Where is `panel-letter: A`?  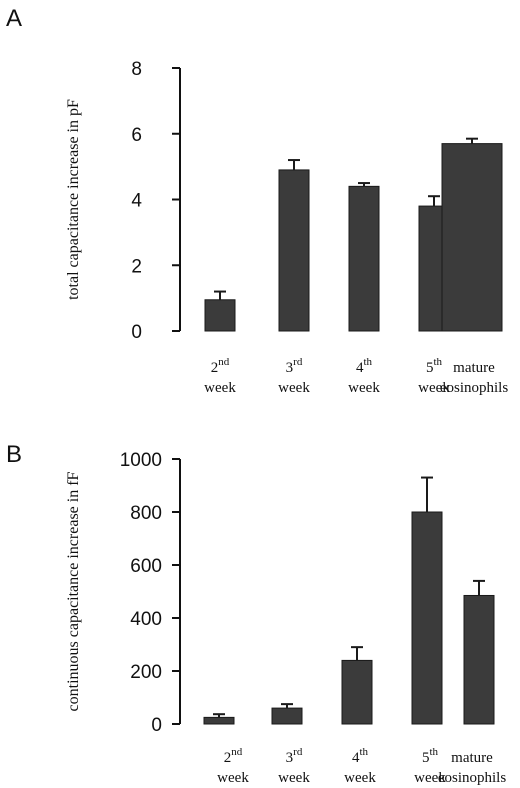 panel-letter: A is located at coordinates (14, 18).